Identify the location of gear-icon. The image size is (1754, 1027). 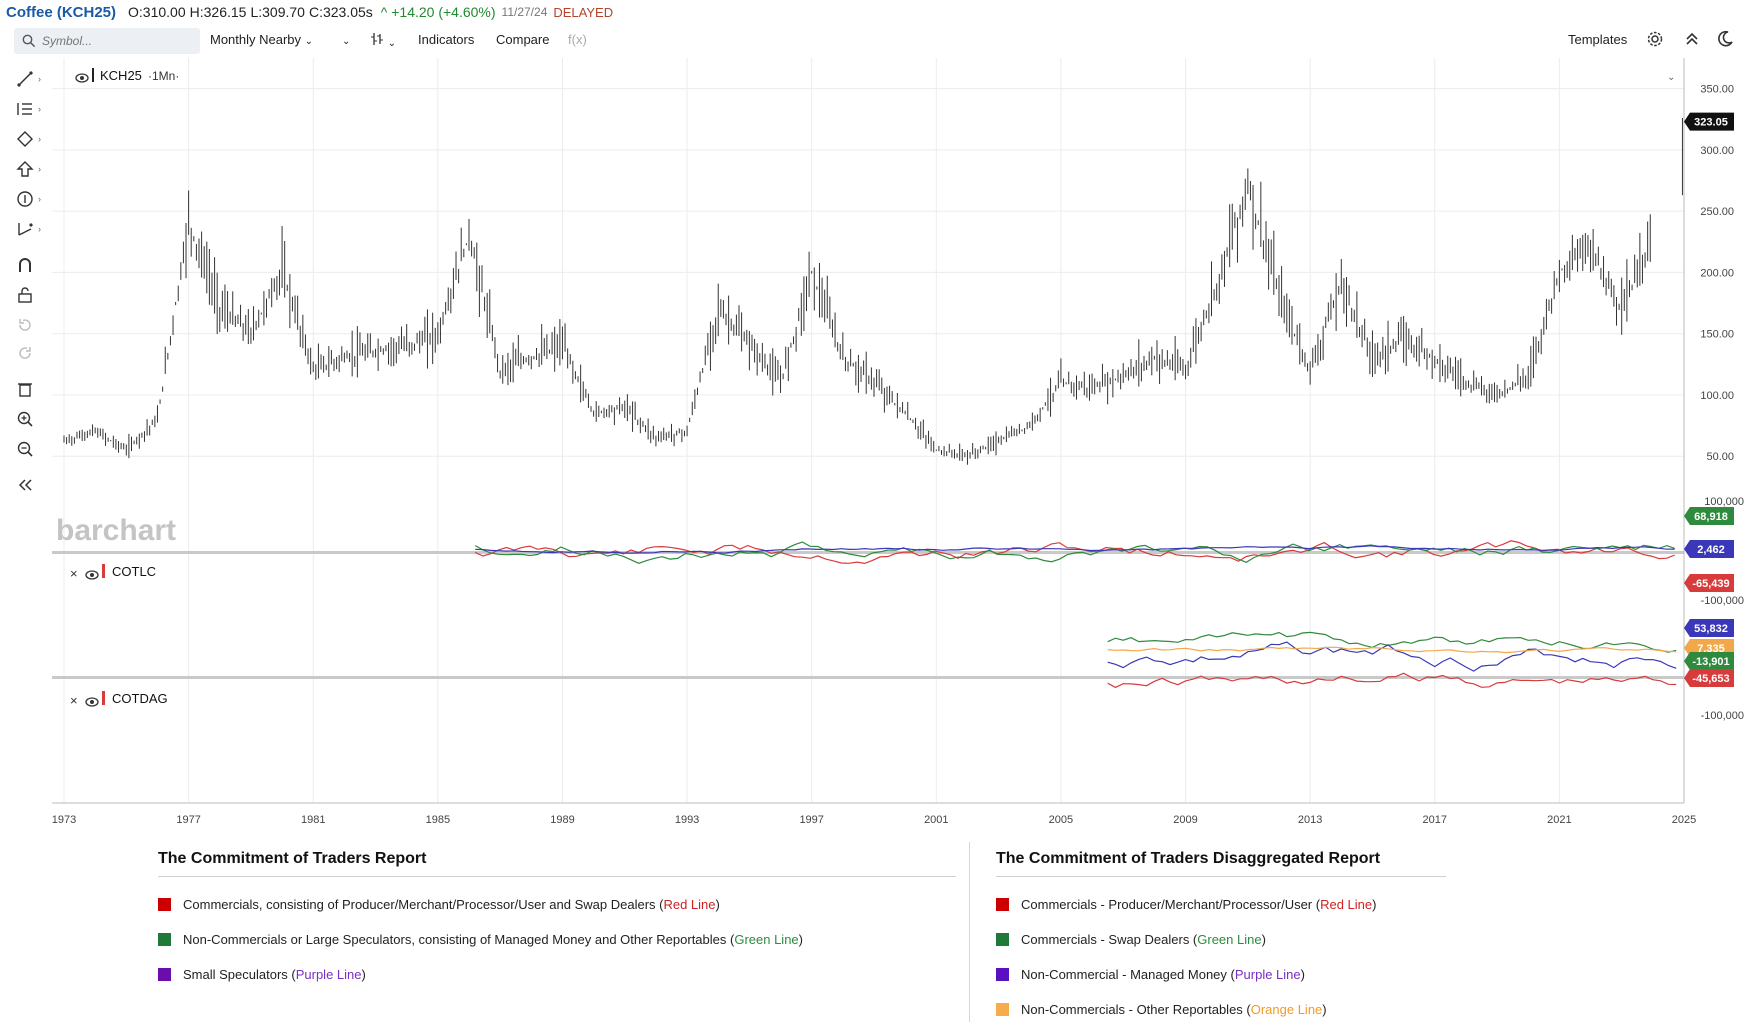
(1655, 39).